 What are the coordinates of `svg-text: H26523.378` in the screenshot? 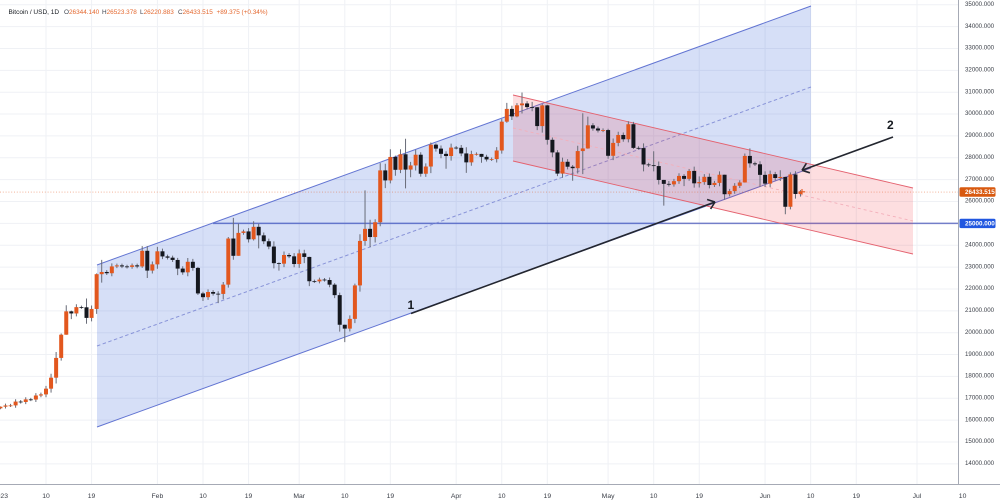 It's located at (119, 12).